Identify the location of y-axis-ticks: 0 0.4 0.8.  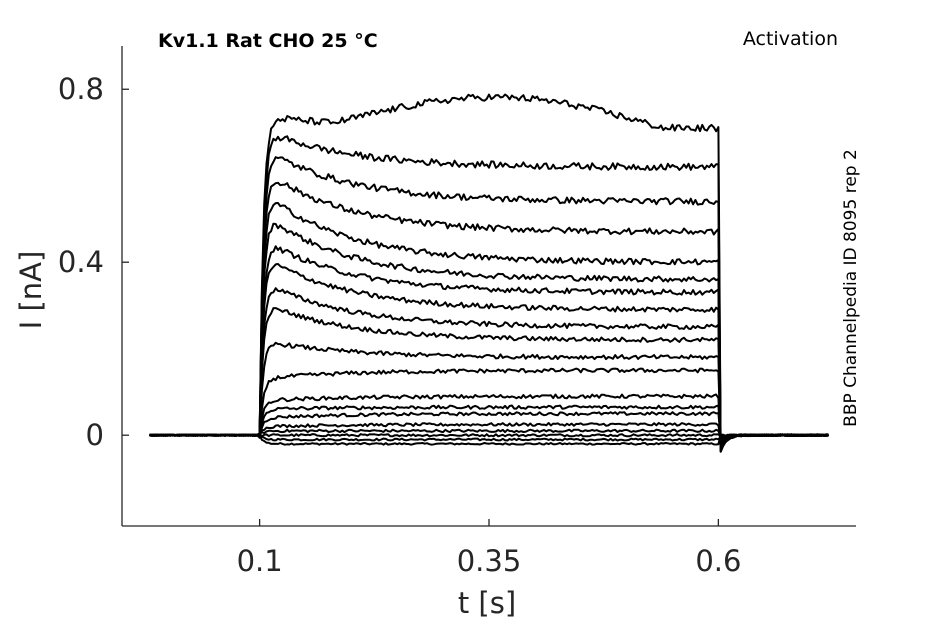
(93, 262).